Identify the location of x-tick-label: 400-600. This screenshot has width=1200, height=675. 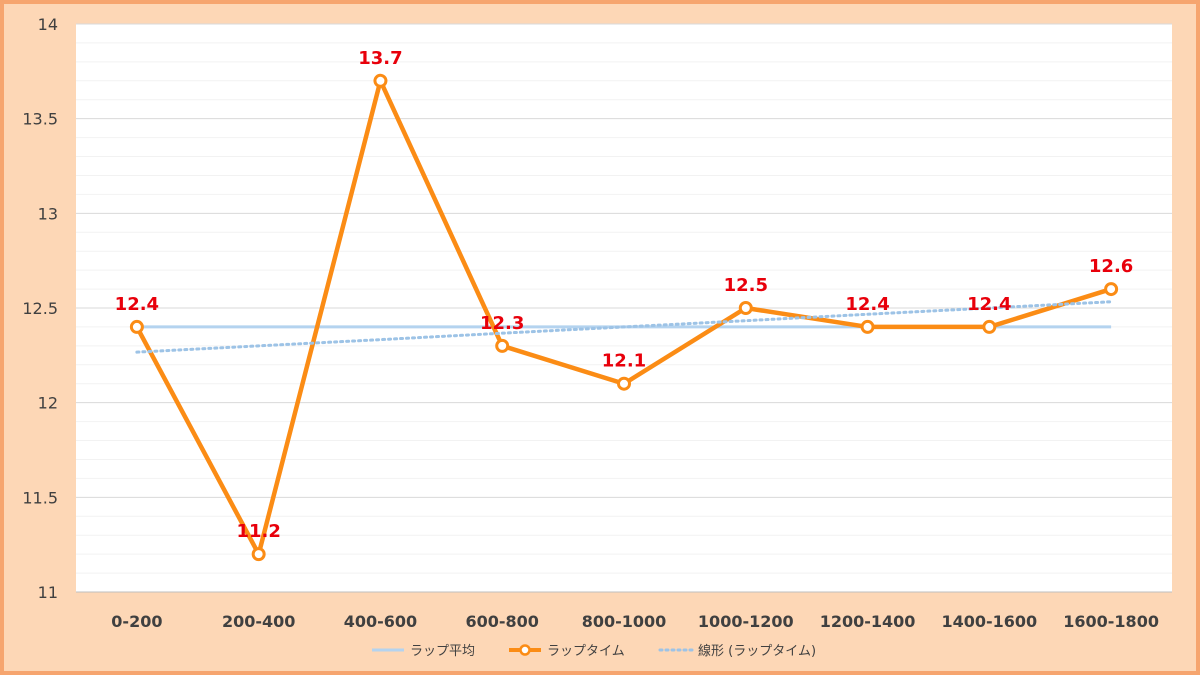
(380, 621).